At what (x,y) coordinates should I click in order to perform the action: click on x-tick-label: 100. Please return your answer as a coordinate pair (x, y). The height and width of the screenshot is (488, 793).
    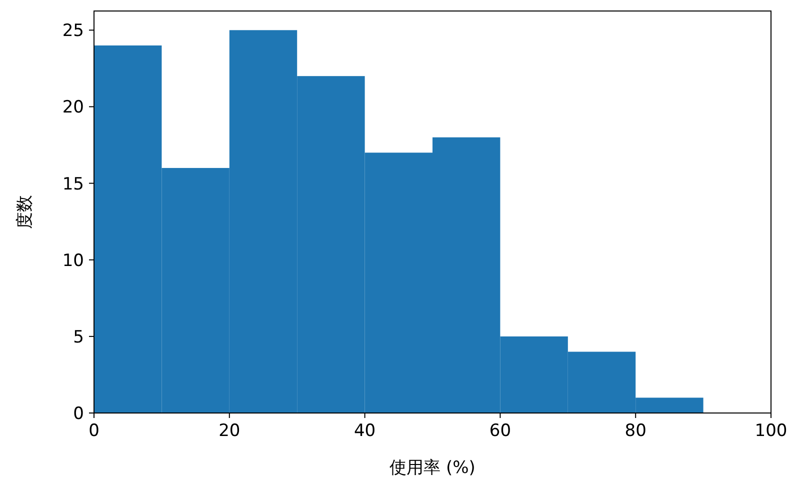
    Looking at the image, I should click on (771, 431).